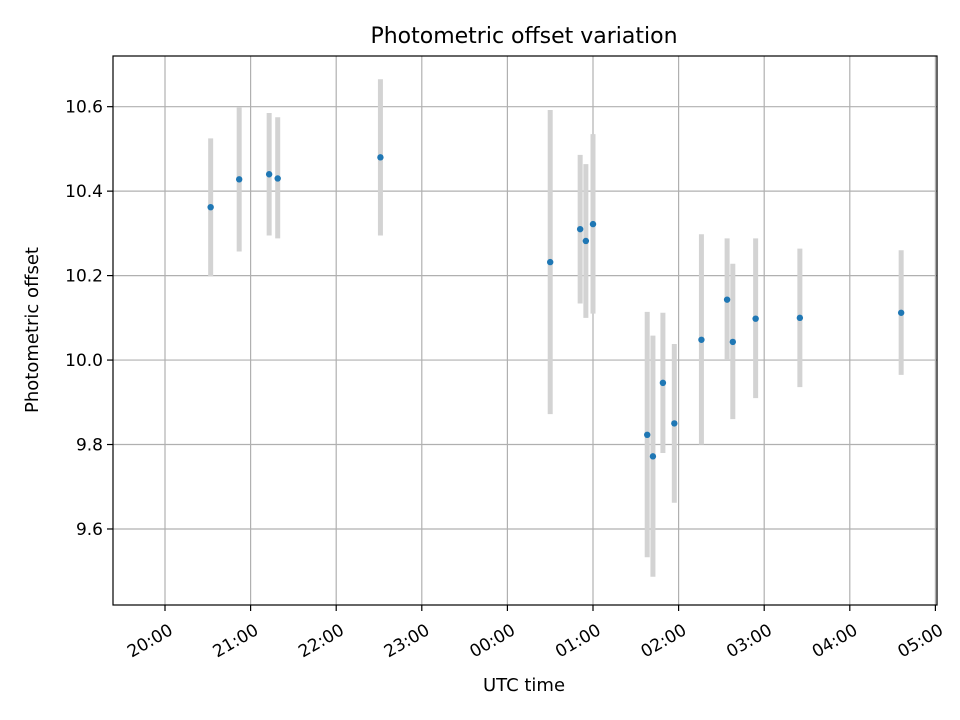 Image resolution: width=960 pixels, height=720 pixels. What do you see at coordinates (523, 36) in the screenshot?
I see `chart-title: Photometric offset variation` at bounding box center [523, 36].